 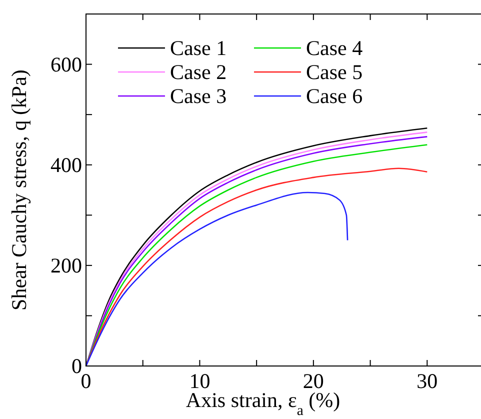 What do you see at coordinates (427, 381) in the screenshot?
I see `x-tick-label: 30` at bounding box center [427, 381].